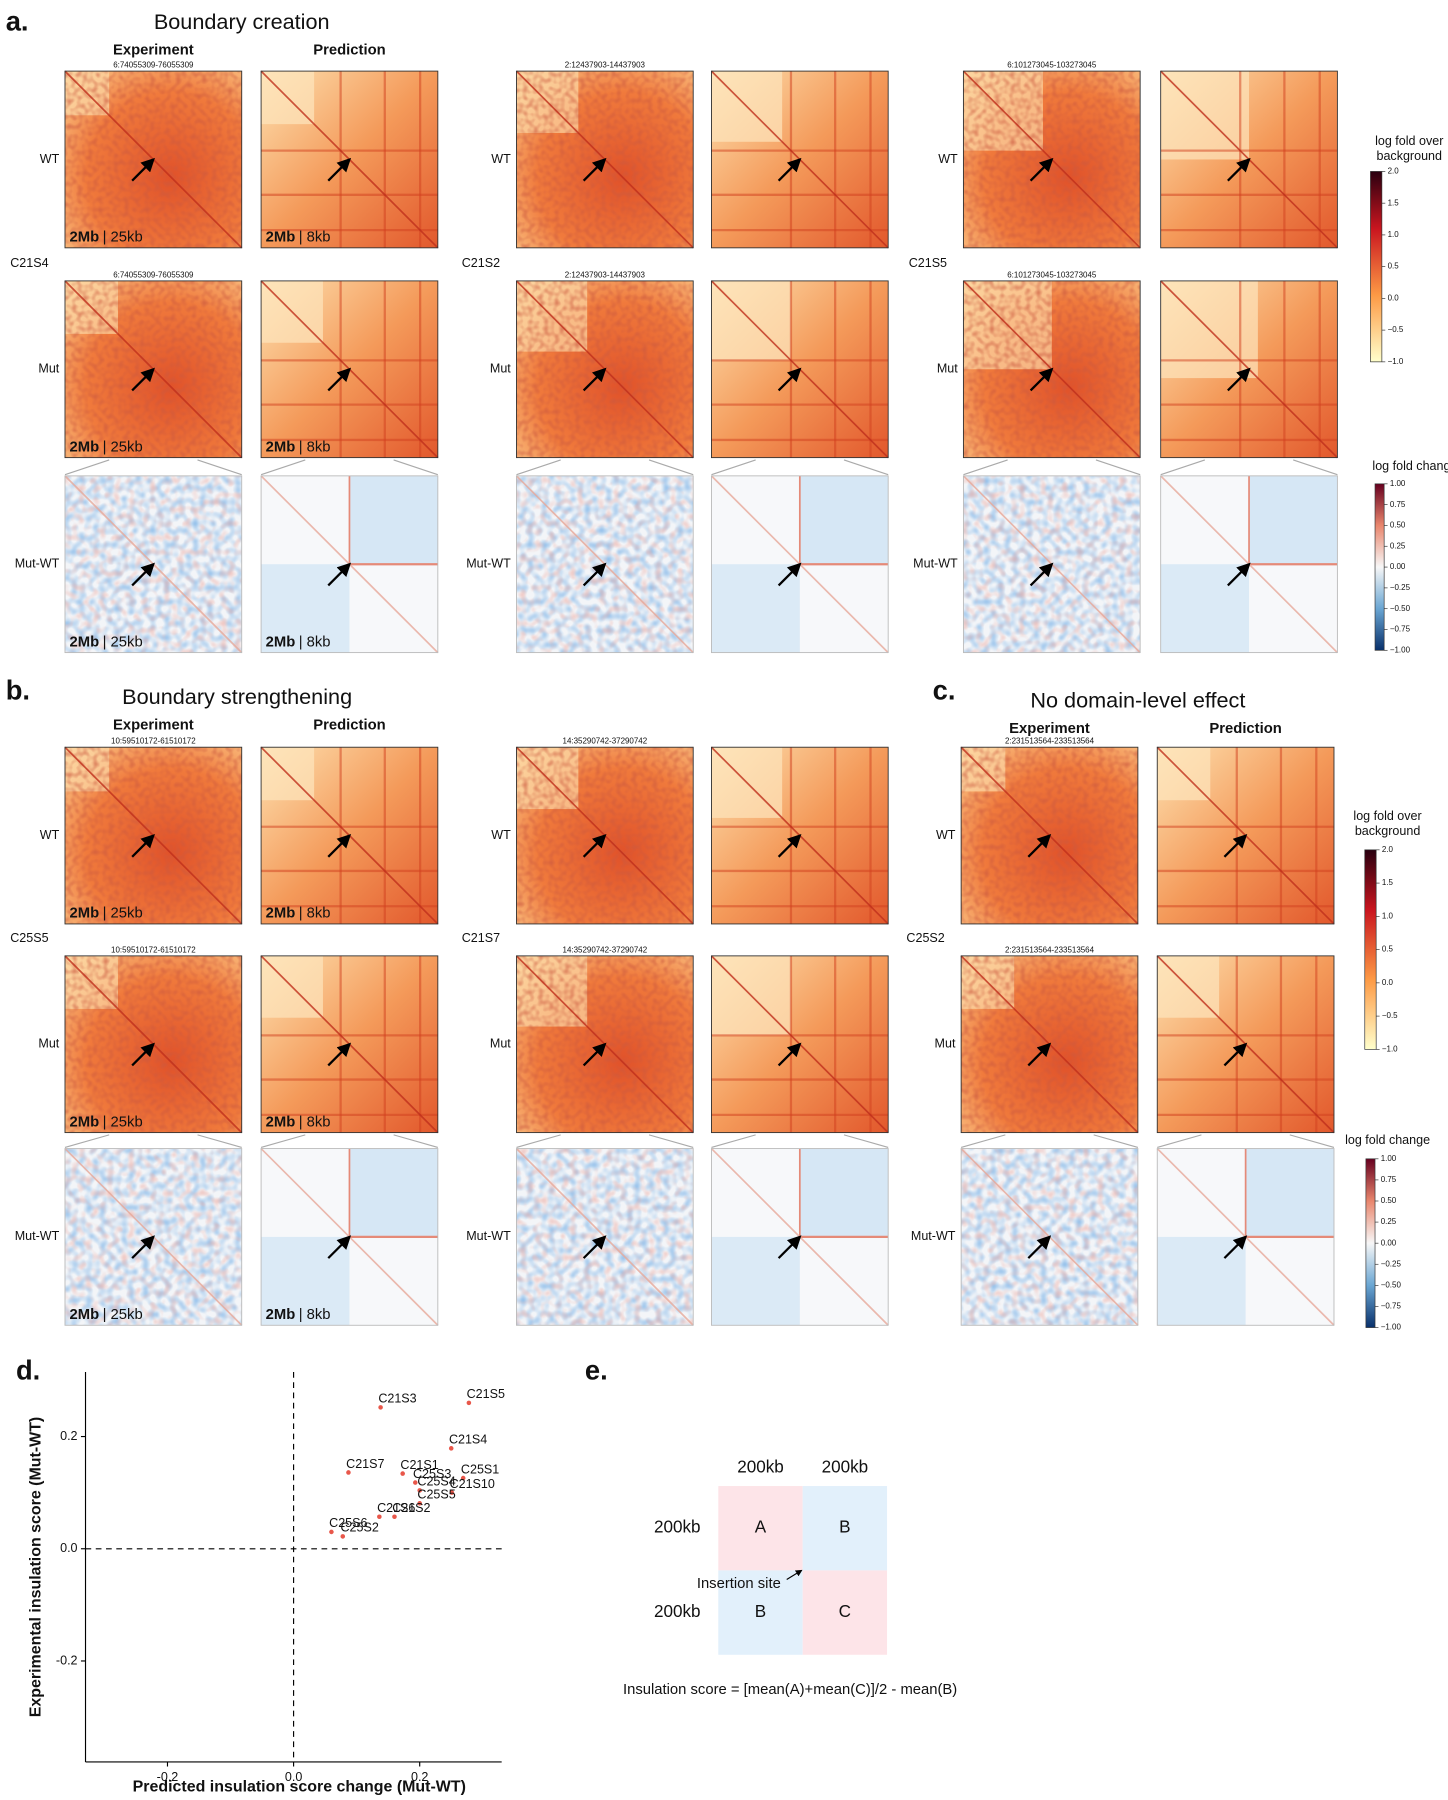 This screenshot has width=1448, height=1800. Describe the element at coordinates (605, 949) in the screenshot. I see `region: 14:35290742-37290742` at that location.